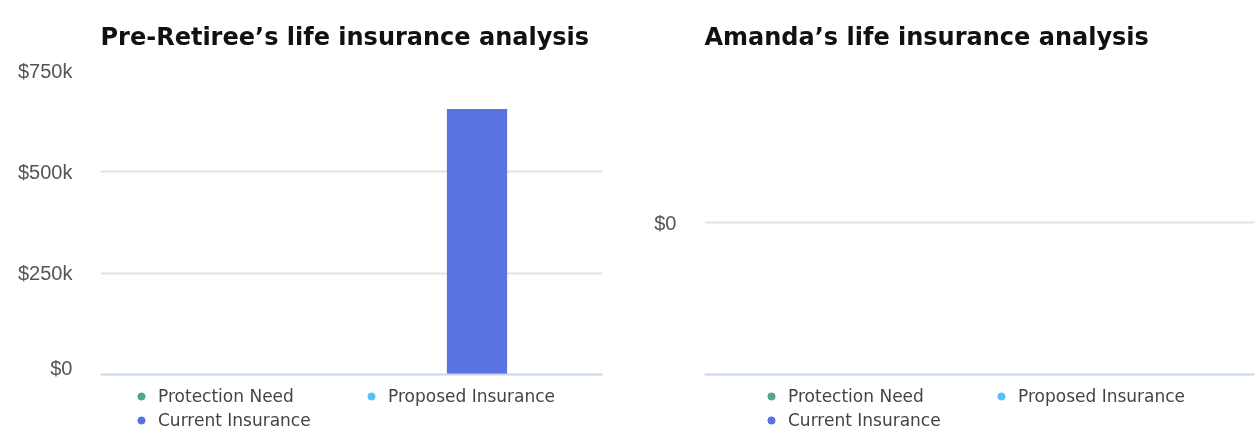 The image size is (1256, 438). Describe the element at coordinates (665, 222) in the screenshot. I see `text: $0` at that location.